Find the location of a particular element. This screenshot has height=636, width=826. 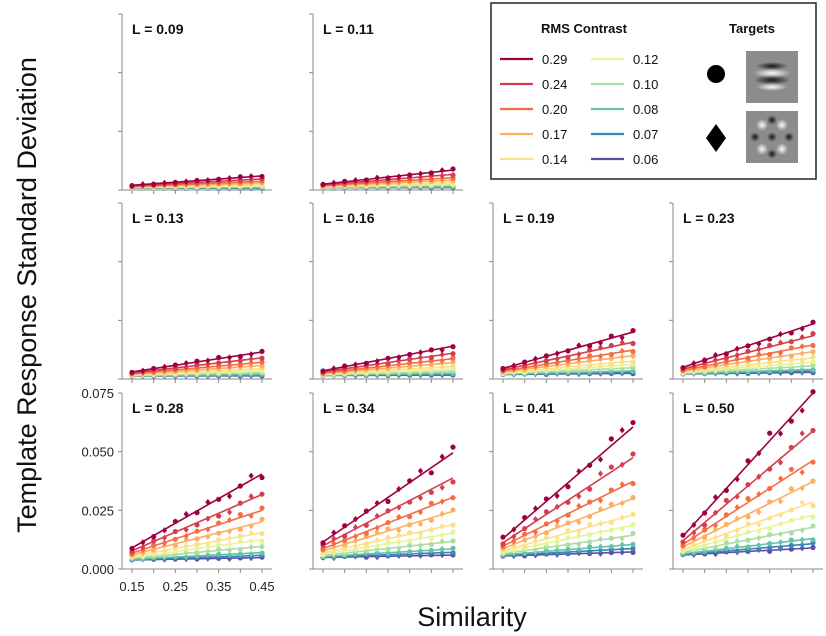

y-tick-label: 0.000 is located at coordinates (97, 569).